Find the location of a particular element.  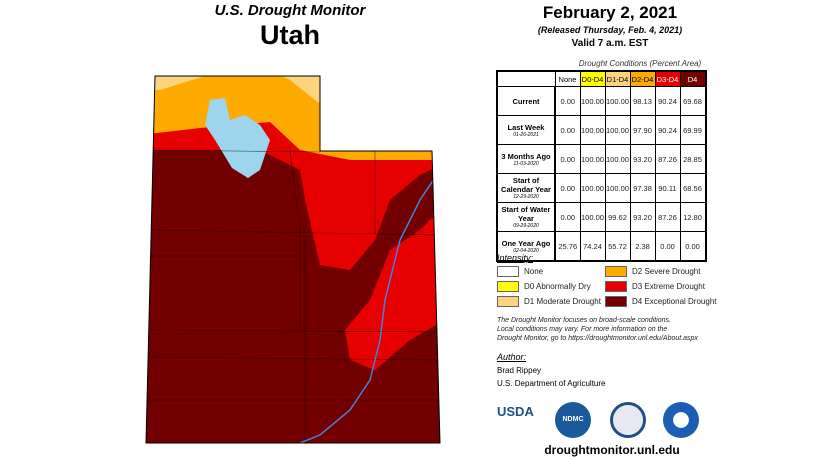

state-name: Utah is located at coordinates (290, 35).